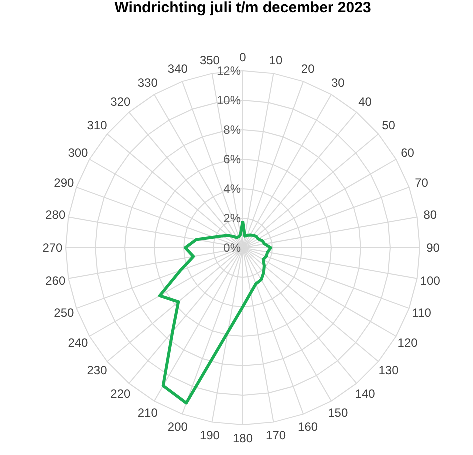 This screenshot has width=473, height=455. I want to click on spoke-label: 300, so click(78, 153).